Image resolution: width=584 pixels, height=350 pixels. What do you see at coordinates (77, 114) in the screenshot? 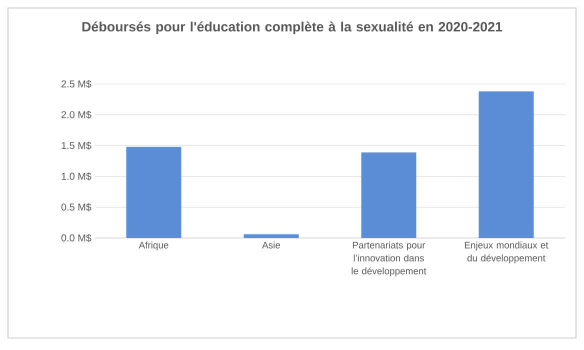
I see `y-tick-label: 2.0 M$` at bounding box center [77, 114].